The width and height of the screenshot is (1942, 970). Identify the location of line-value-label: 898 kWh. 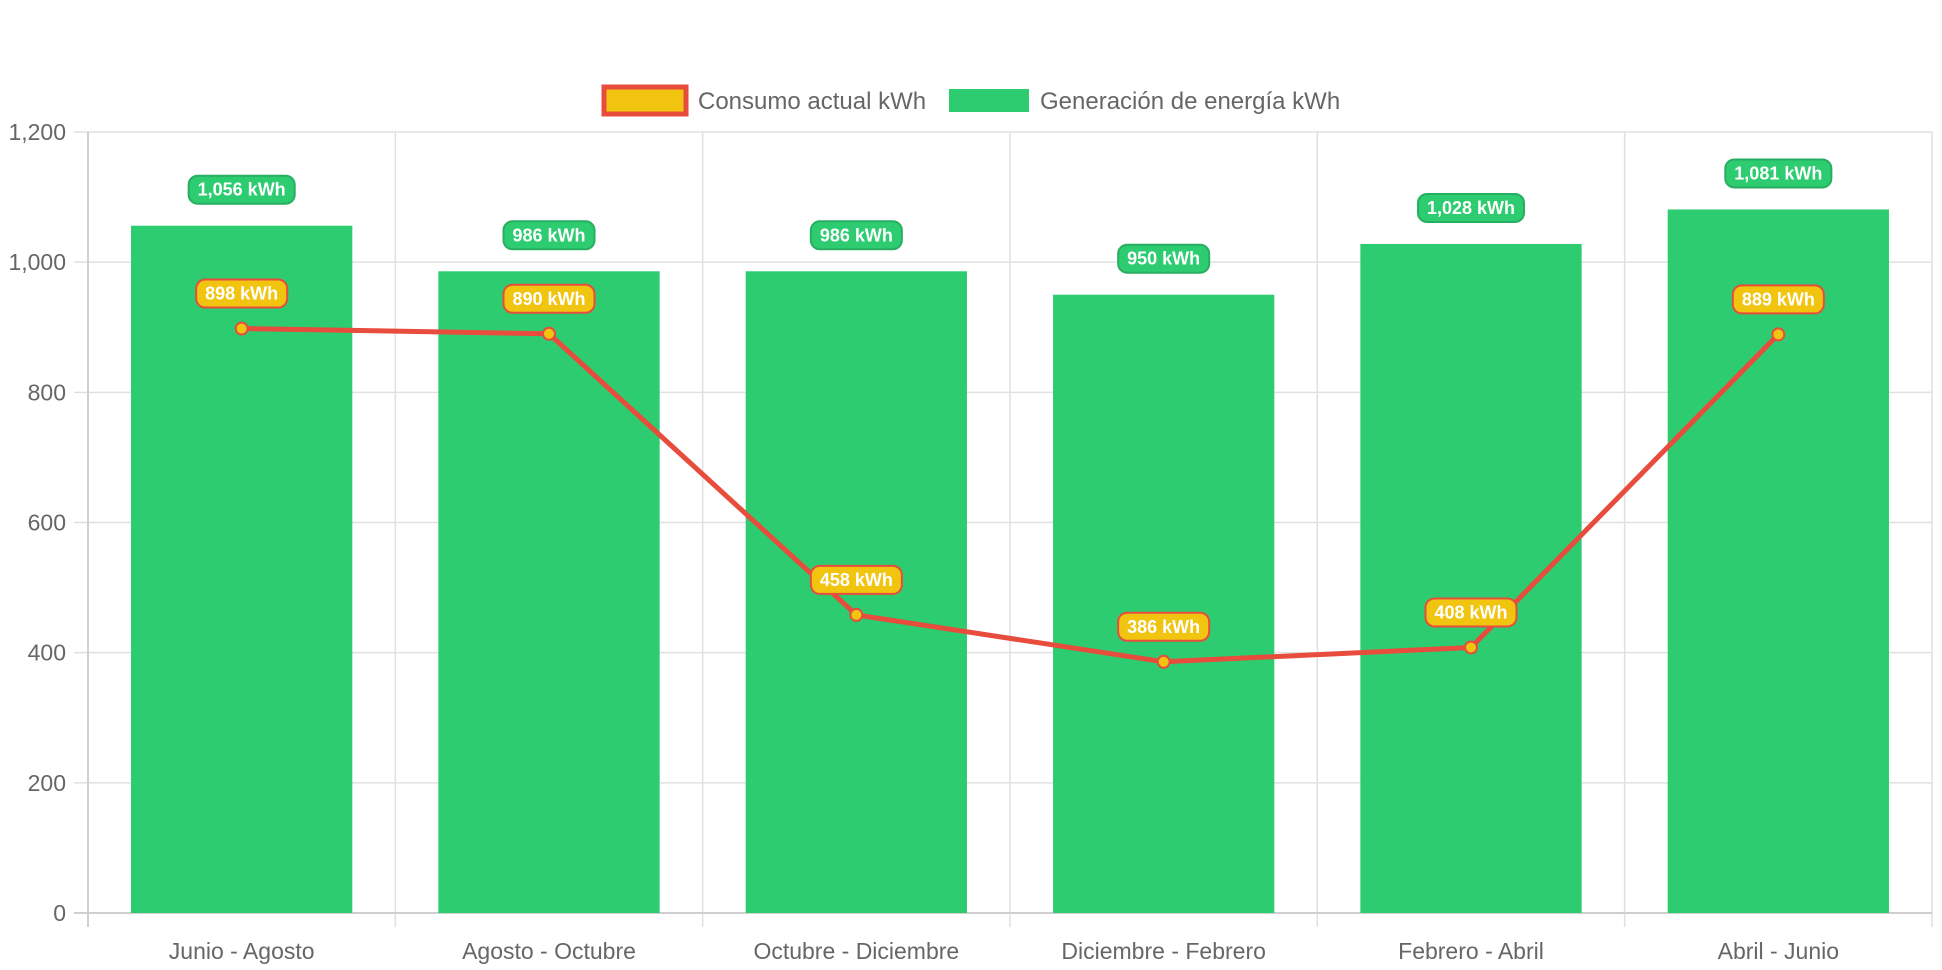
(242, 293).